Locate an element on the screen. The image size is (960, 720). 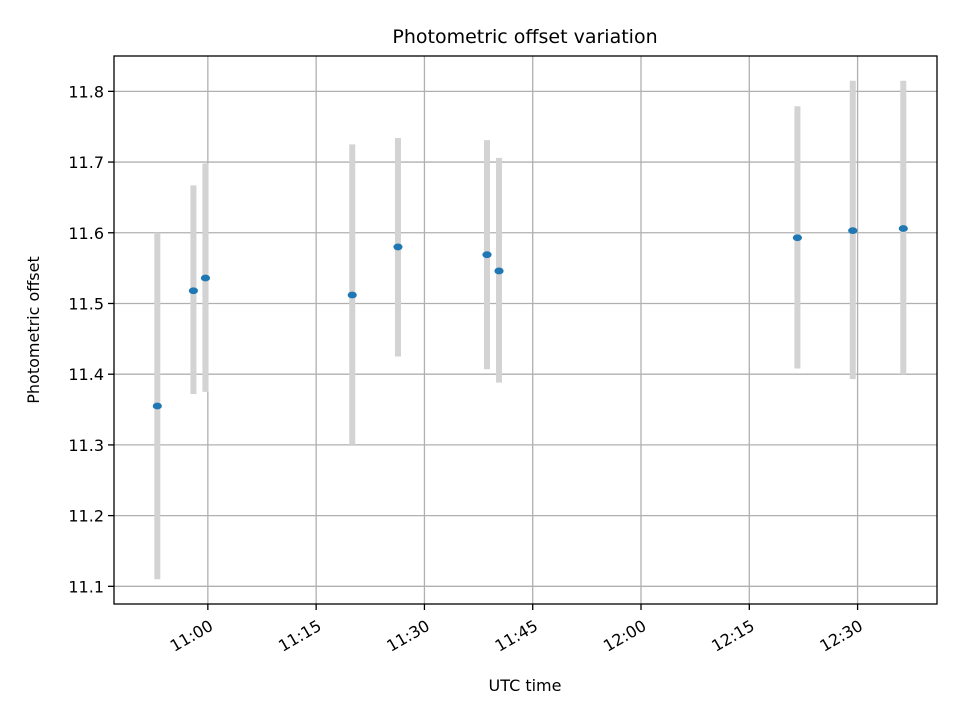
y-tick-label: 11.5 is located at coordinates (86, 303).